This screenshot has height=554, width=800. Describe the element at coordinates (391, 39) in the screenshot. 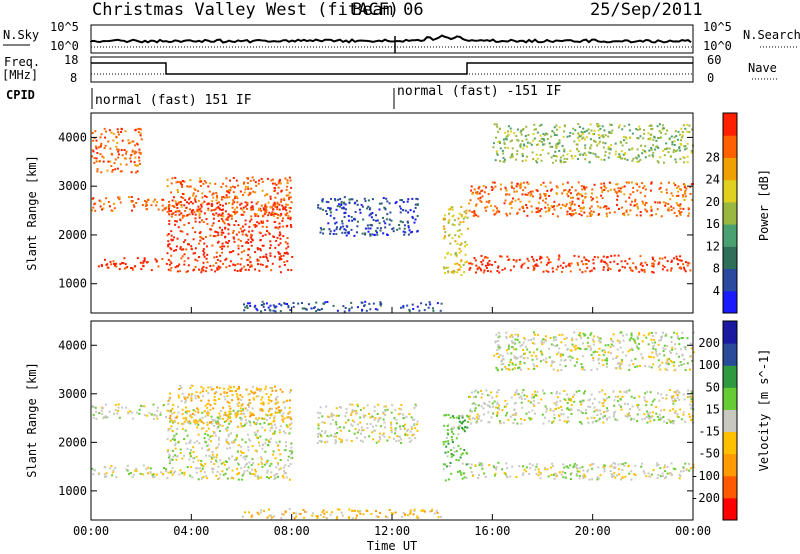

I see `noise-sky-trace` at that location.